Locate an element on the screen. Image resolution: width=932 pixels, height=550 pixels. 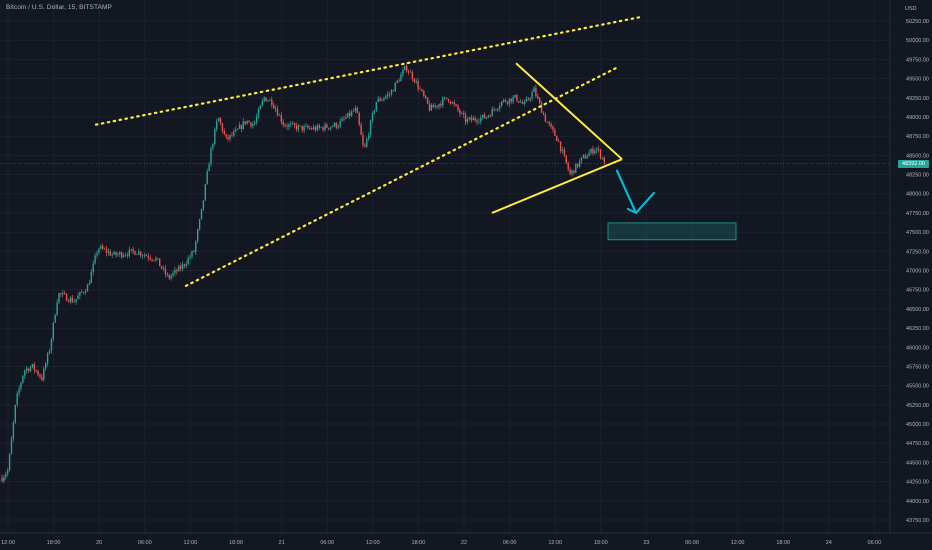
down-arrow-head is located at coordinates (641, 203).